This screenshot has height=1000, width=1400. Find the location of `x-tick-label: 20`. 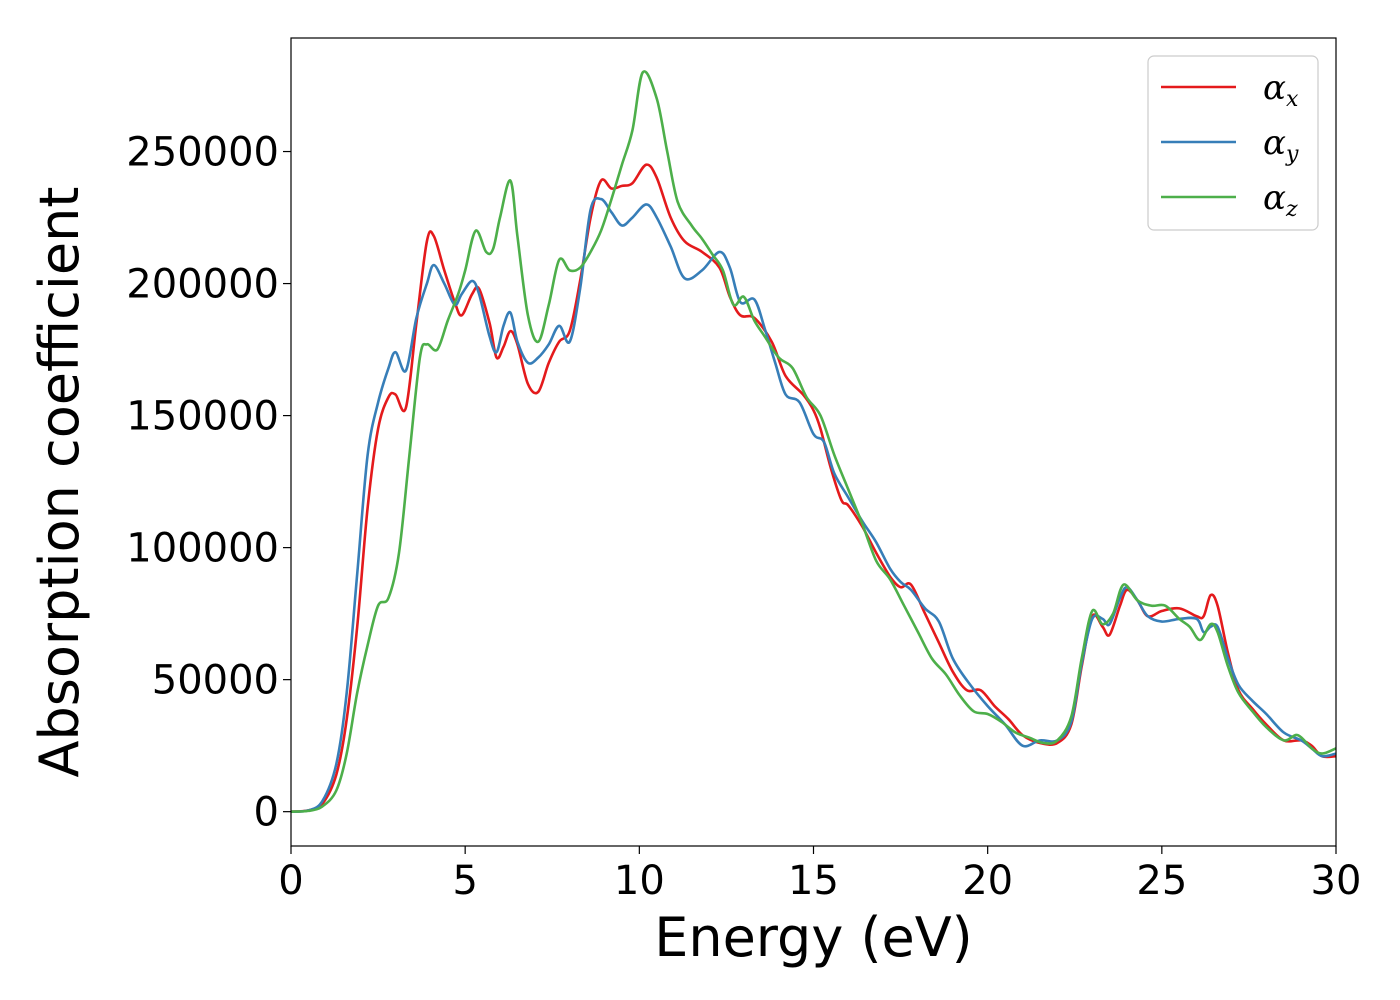

x-tick-label: 20 is located at coordinates (987, 881).